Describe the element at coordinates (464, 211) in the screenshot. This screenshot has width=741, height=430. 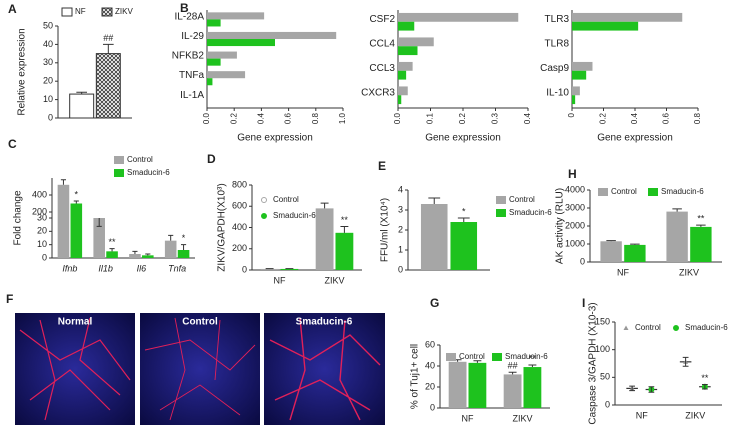
I see `annotation: *` at that location.